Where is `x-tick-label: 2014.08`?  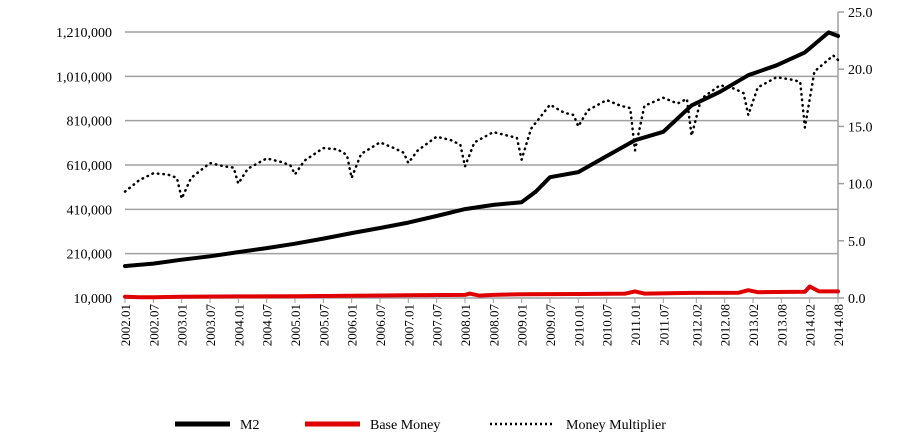 x-tick-label: 2014.08 is located at coordinates (838, 325).